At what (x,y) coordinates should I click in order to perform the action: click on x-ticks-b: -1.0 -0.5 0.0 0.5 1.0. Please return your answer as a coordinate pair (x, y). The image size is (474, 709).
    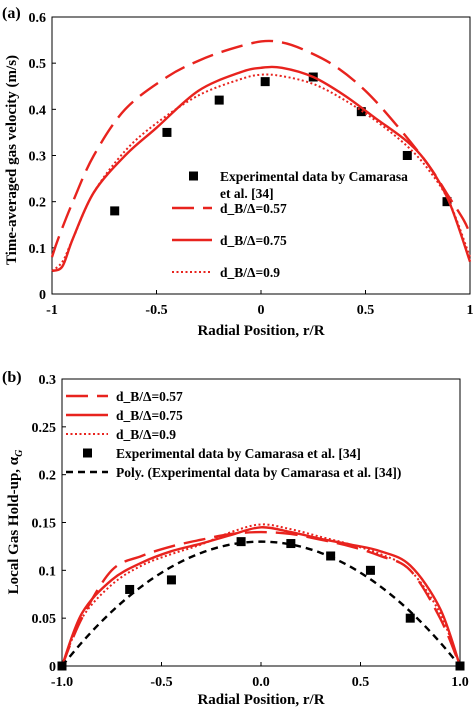
    Looking at the image, I should click on (260, 676).